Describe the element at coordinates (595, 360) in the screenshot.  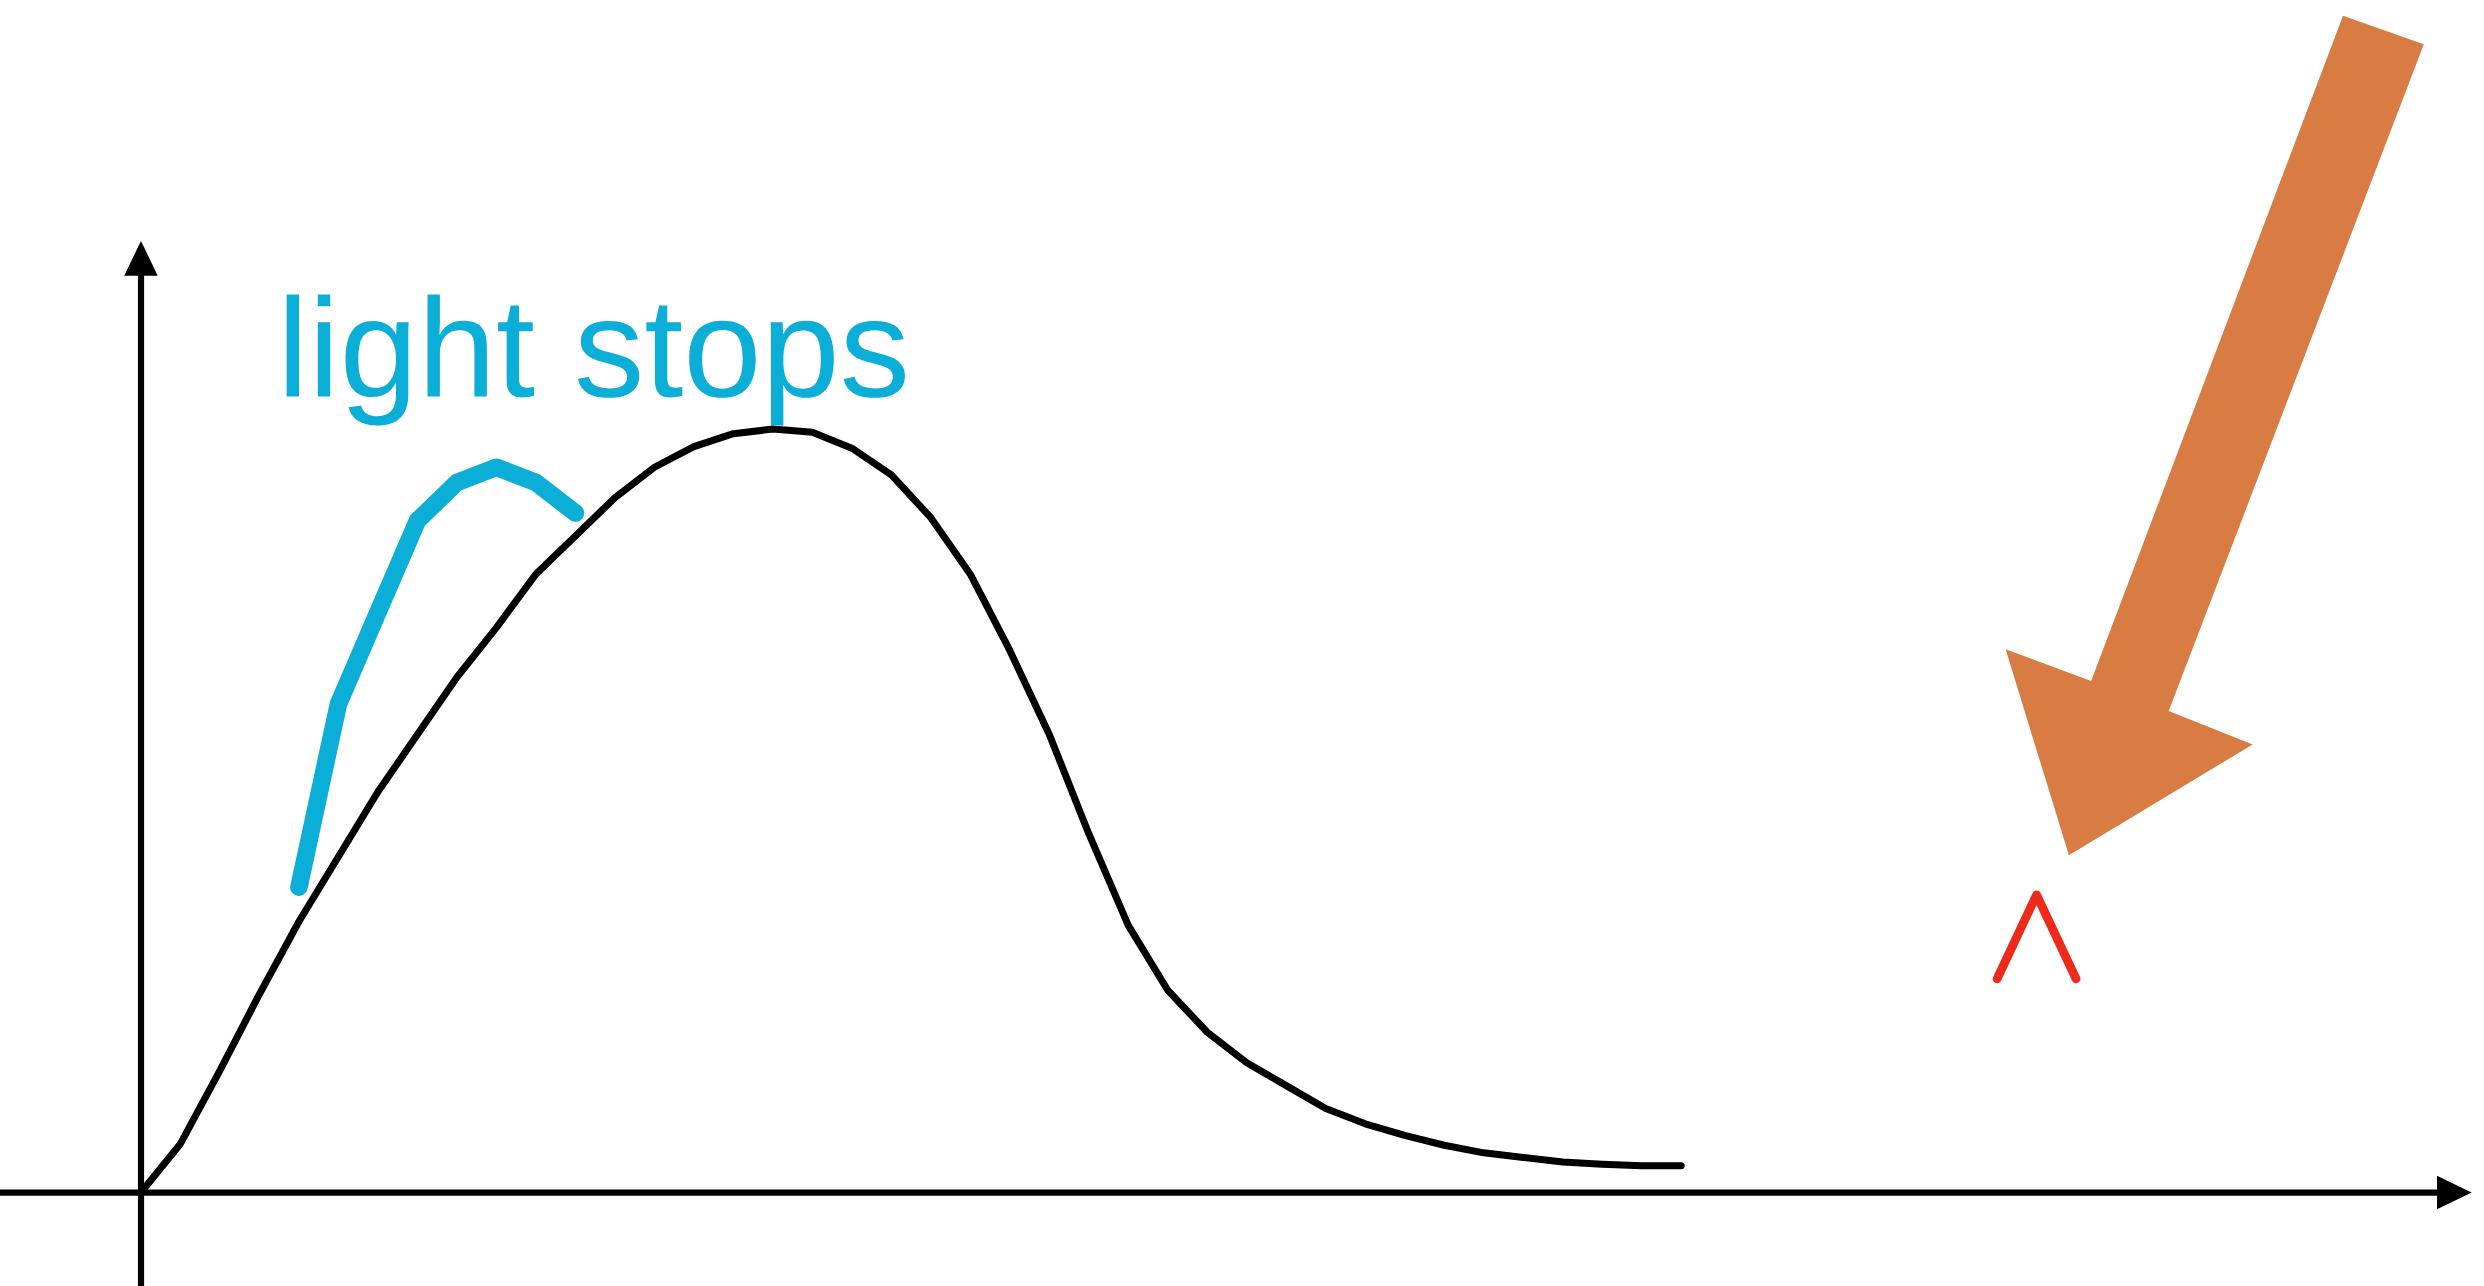
I see `text: light stops` at that location.